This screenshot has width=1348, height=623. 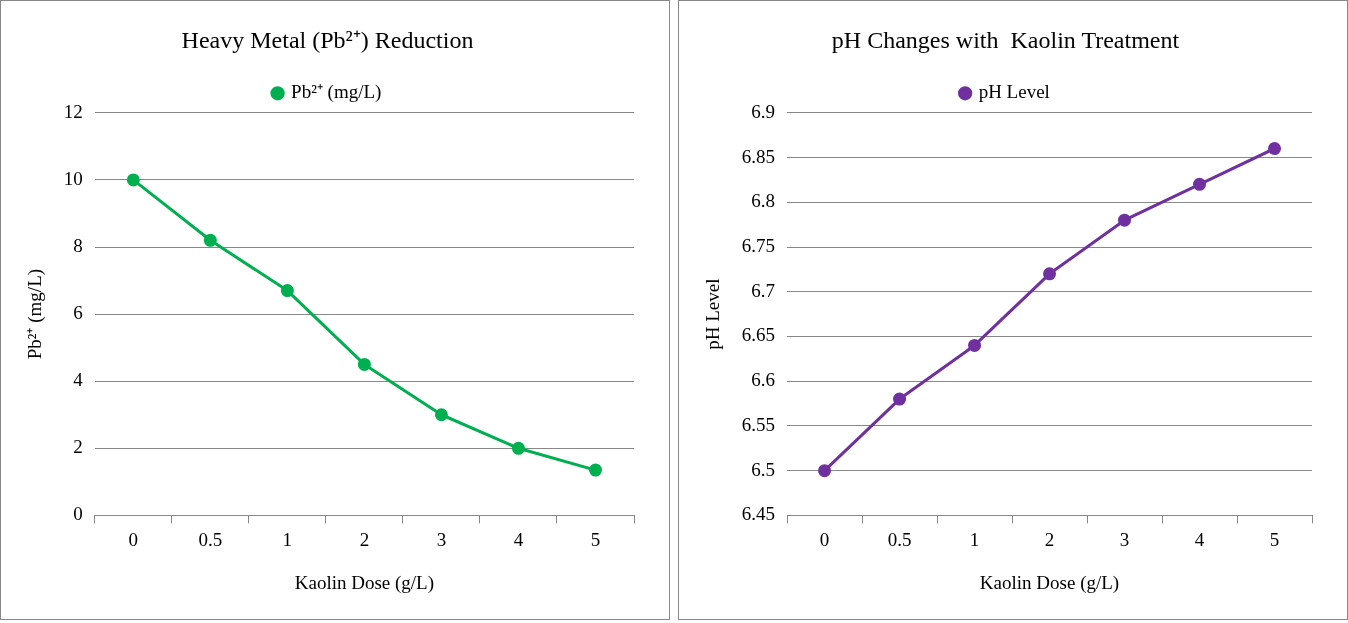 I want to click on y-tick-label: 6.65, so click(x=758, y=335).